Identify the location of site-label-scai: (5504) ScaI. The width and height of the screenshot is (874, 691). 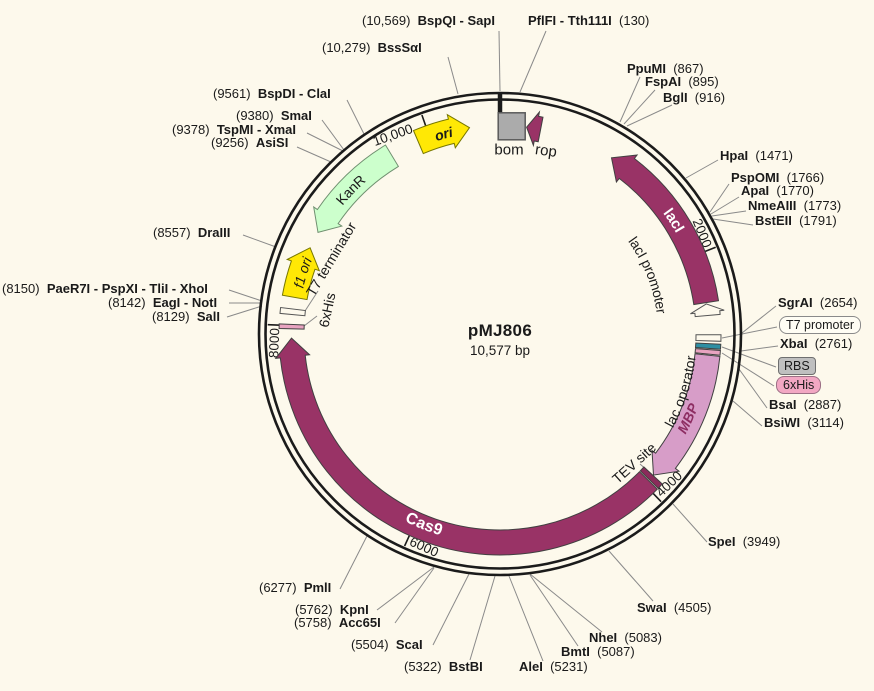
(387, 645).